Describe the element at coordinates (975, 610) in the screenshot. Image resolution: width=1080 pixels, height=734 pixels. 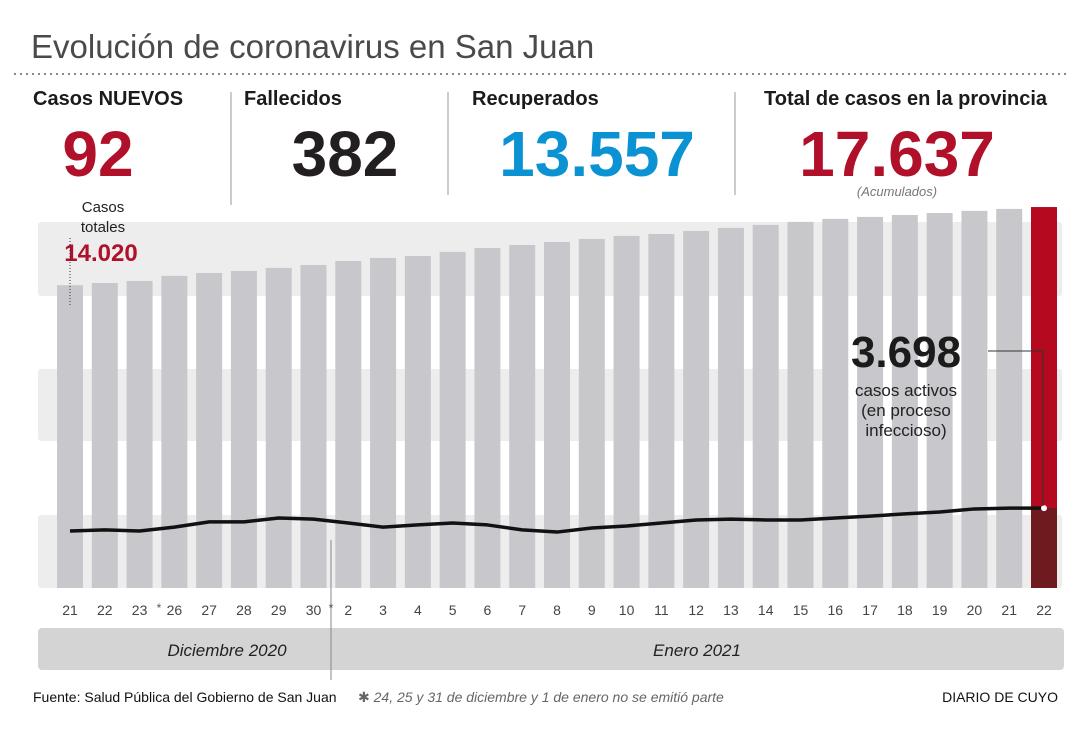
I see `x-tick-label: 20` at that location.